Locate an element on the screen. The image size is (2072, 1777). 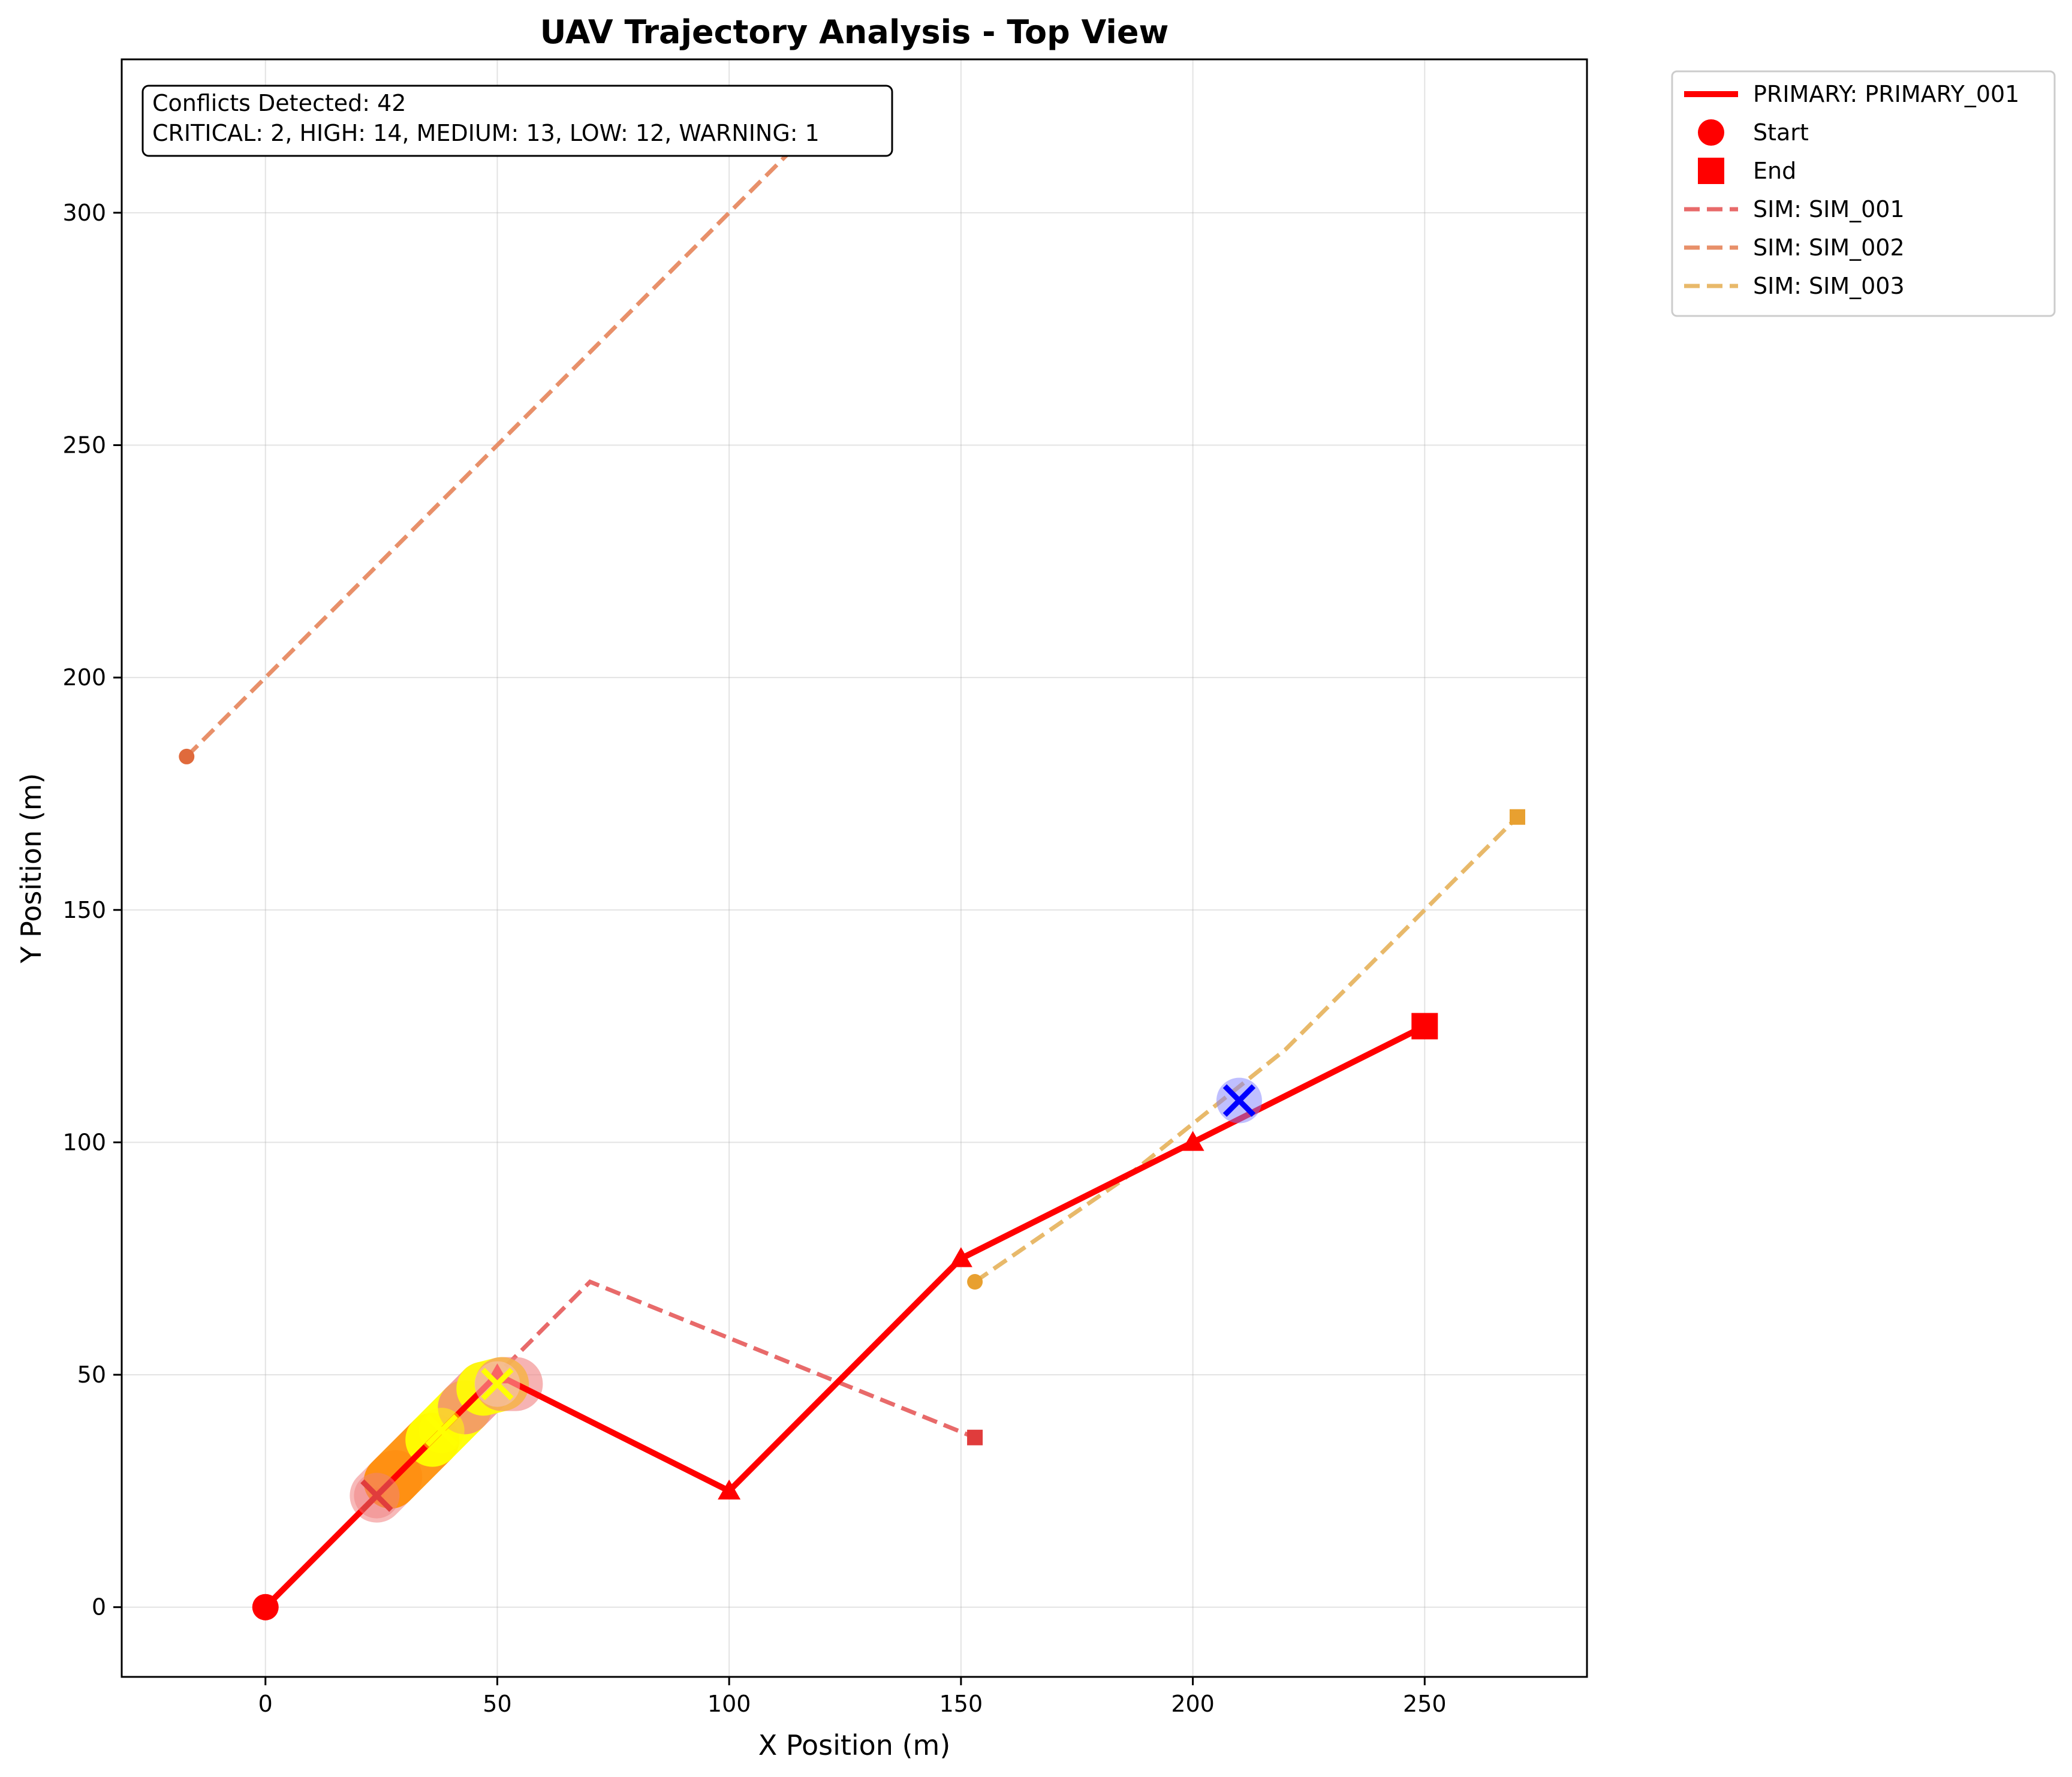
y-tick-label: 250 is located at coordinates (84, 445).